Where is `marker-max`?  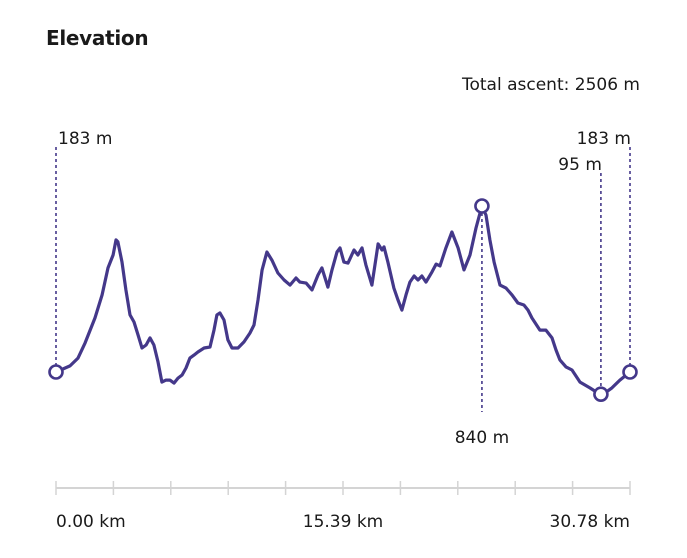 marker-max is located at coordinates (482, 206).